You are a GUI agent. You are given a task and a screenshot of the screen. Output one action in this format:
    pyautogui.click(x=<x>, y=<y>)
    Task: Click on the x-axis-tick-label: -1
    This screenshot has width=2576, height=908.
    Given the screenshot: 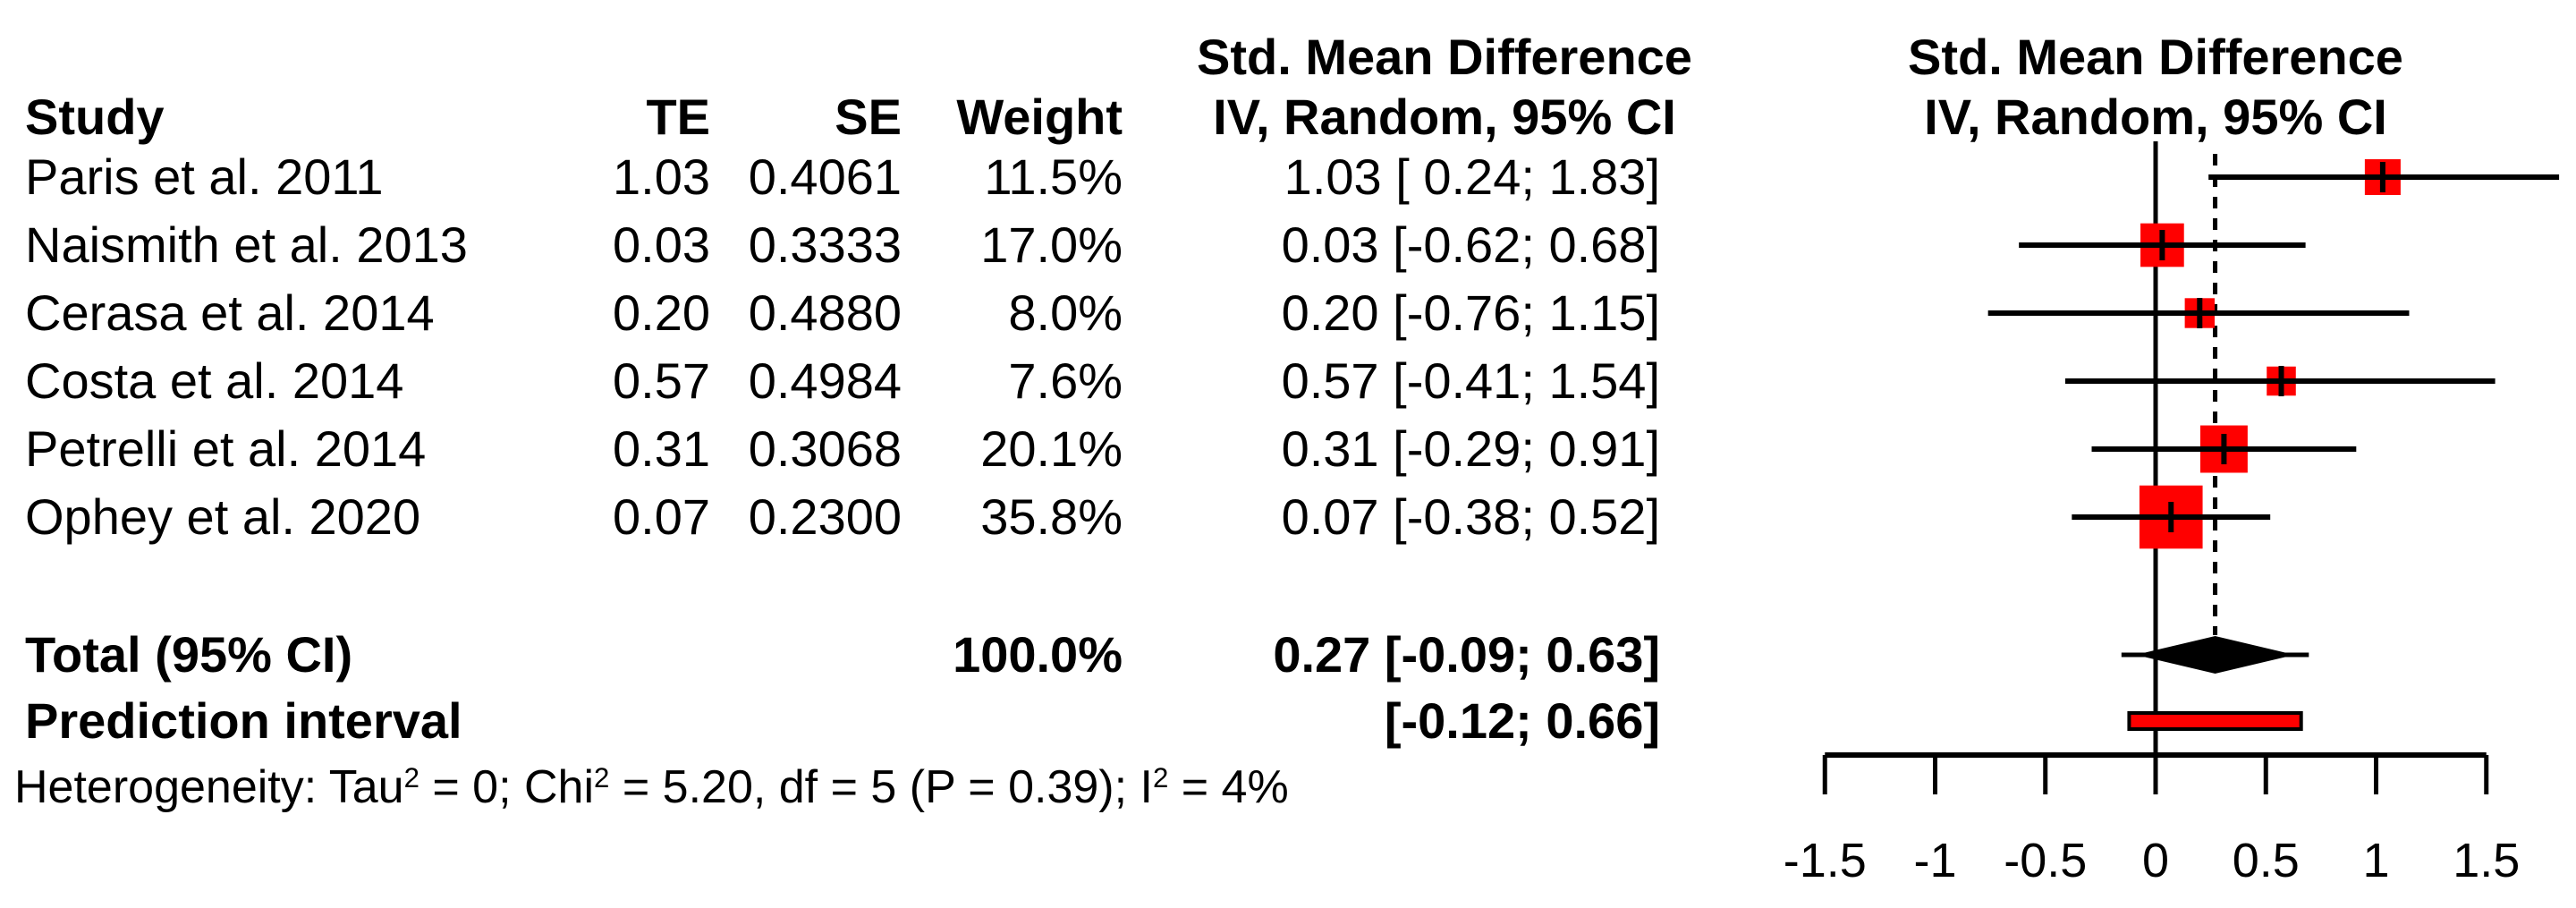 What is the action you would take?
    pyautogui.click(x=1934, y=861)
    